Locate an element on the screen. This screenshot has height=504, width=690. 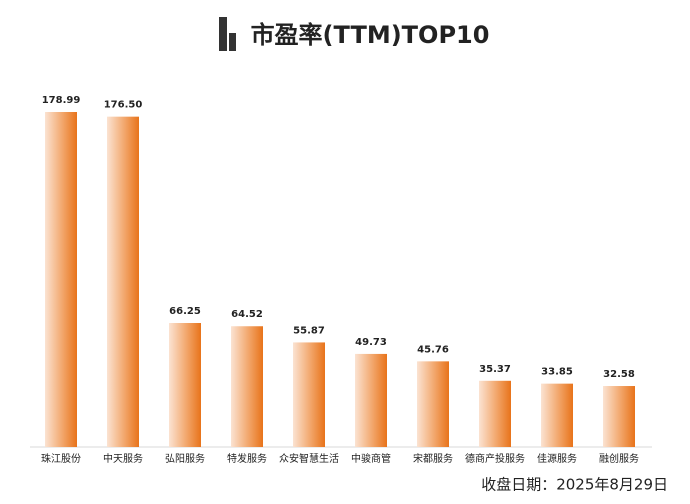
footnote: 收盘日期：2025年8月29日 is located at coordinates (574, 485).